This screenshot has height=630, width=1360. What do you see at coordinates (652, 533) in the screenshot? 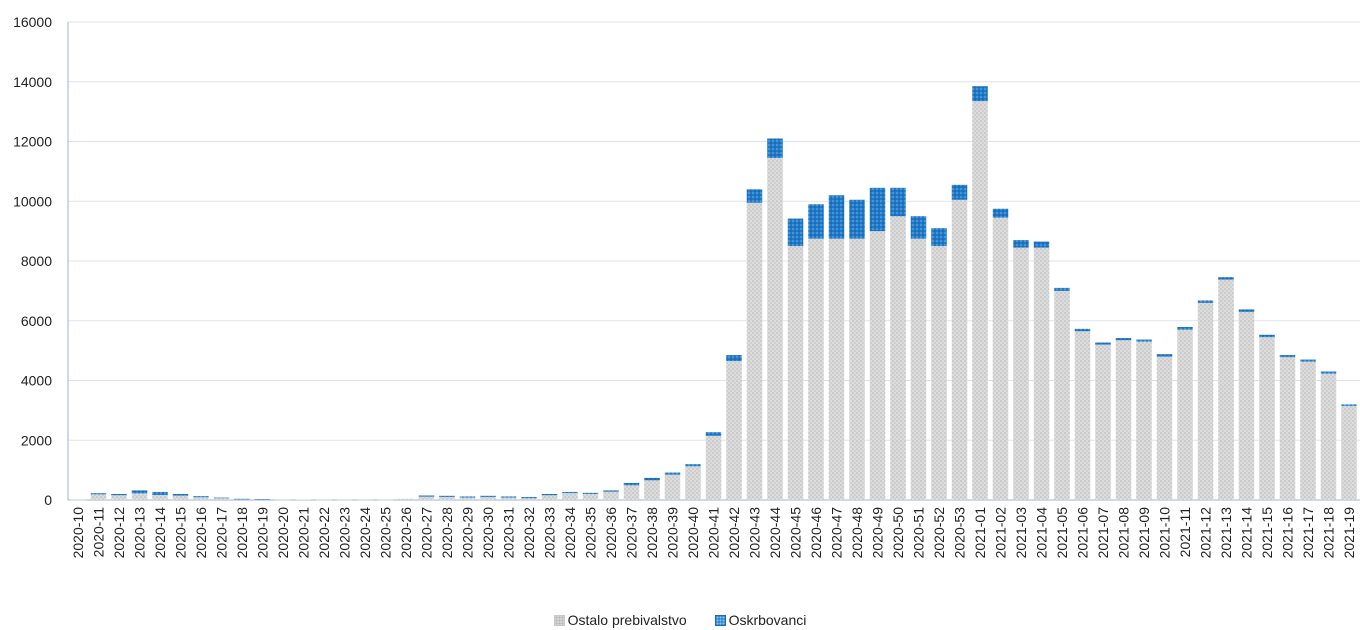
I see `x-tick-label: 2020-38` at bounding box center [652, 533].